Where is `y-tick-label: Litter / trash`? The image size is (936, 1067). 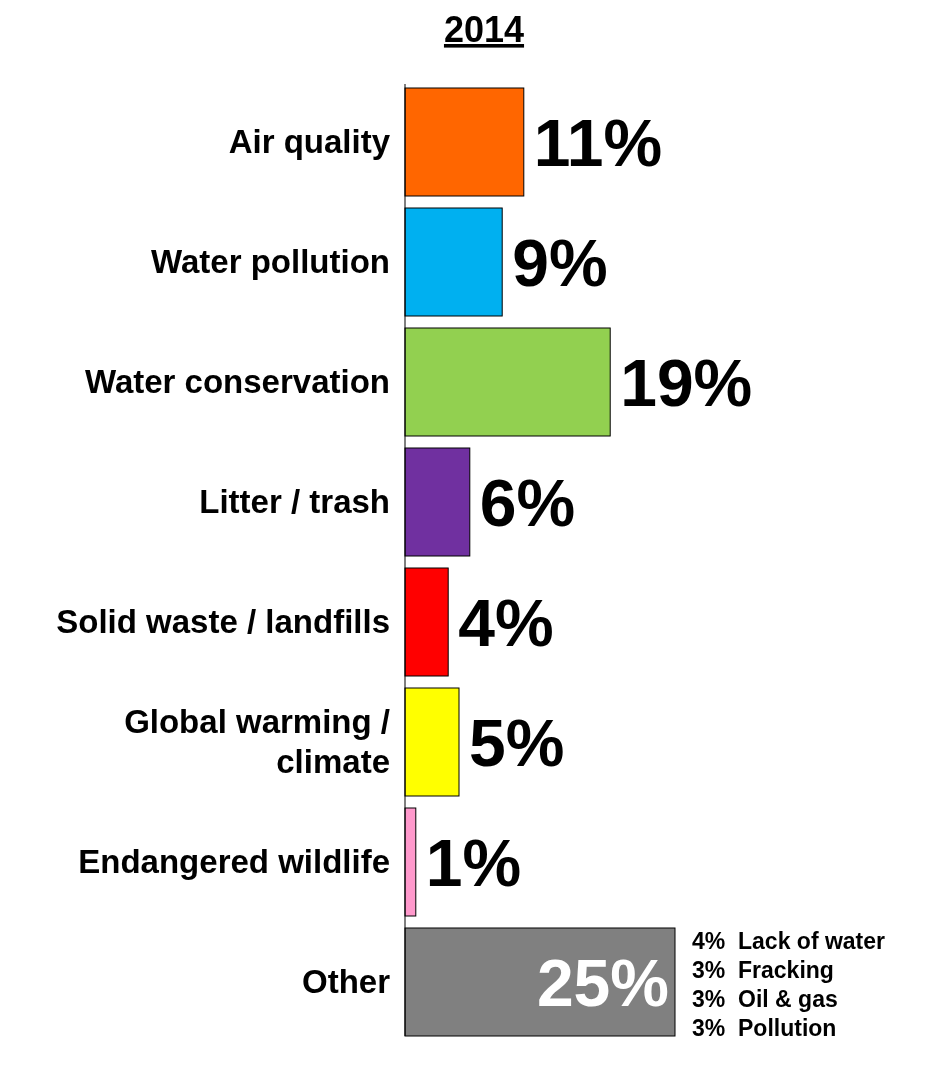
y-tick-label: Litter / trash is located at coordinates (294, 501).